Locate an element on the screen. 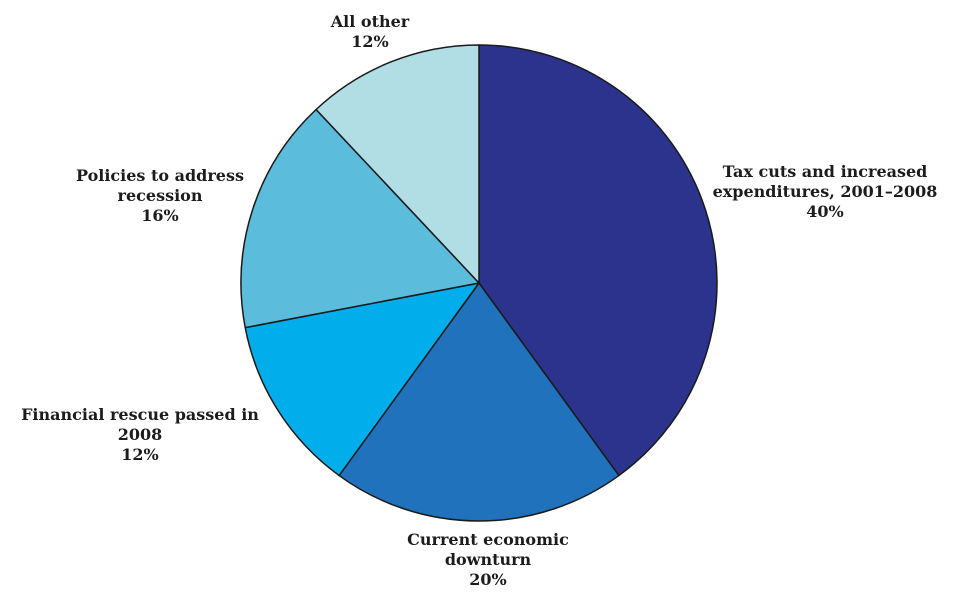 The image size is (966, 596). slice-label-text: expenditures, 2001–2008 is located at coordinates (825, 191).